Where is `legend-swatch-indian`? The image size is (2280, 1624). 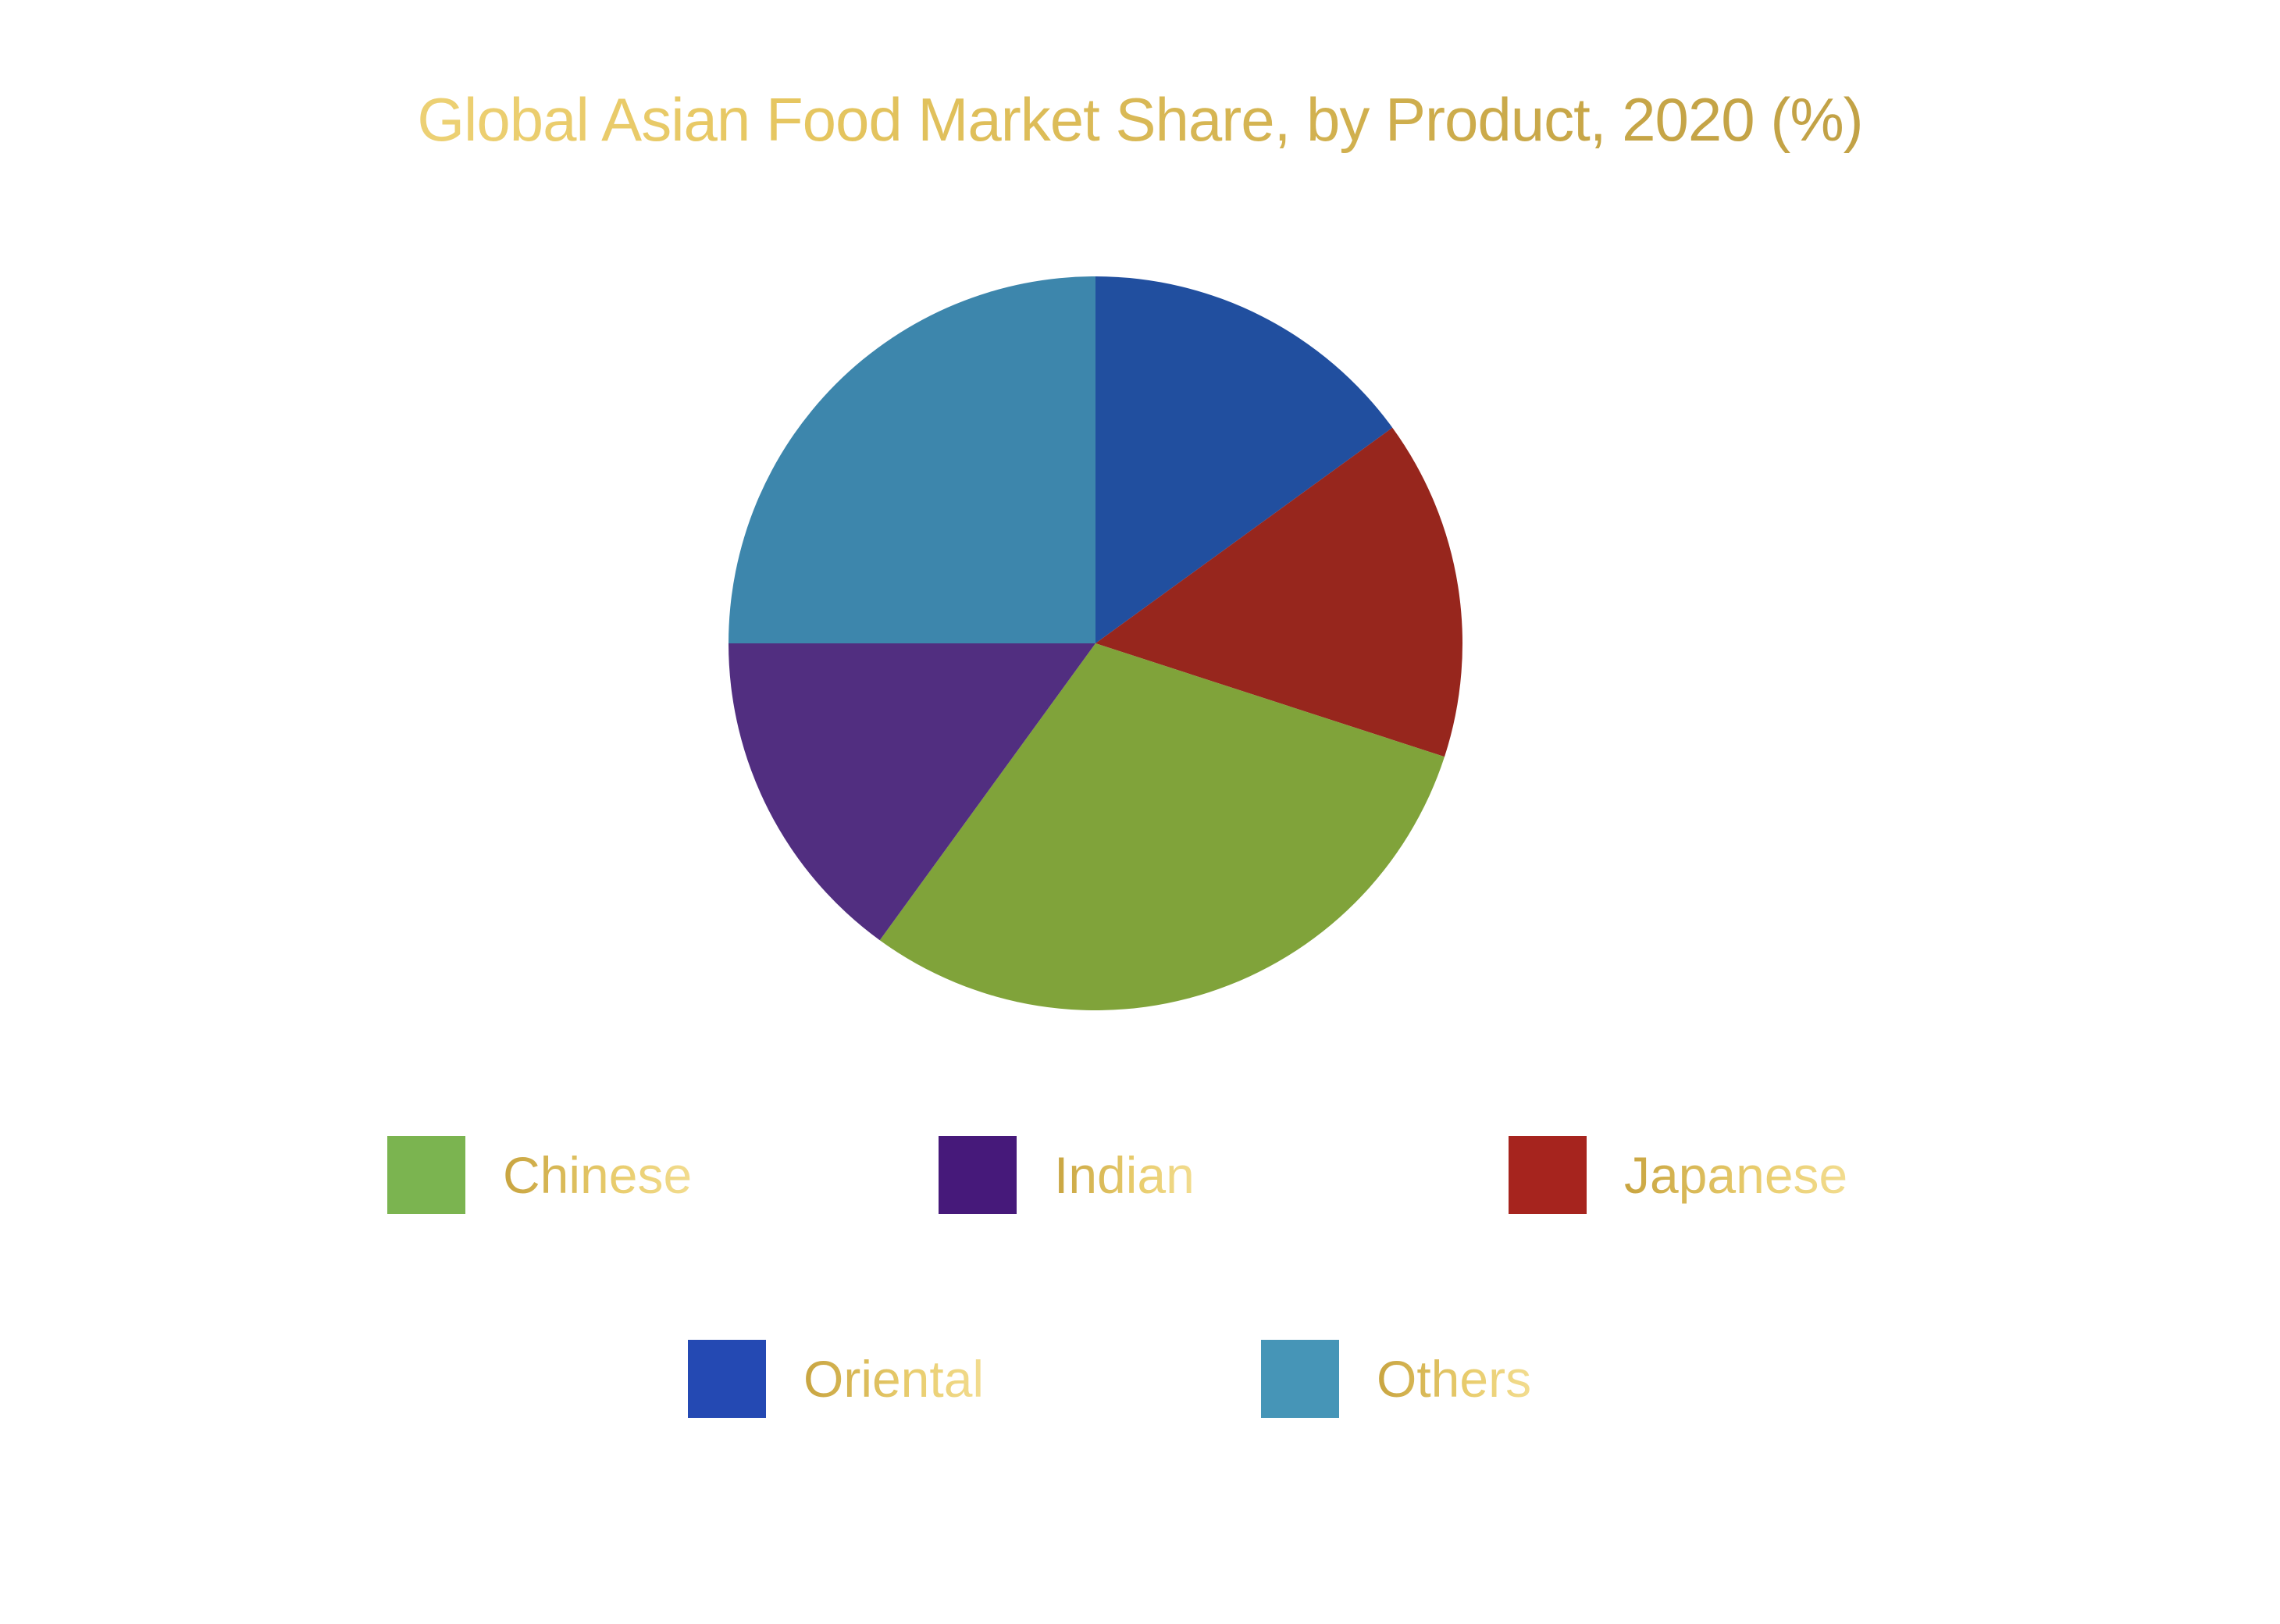 legend-swatch-indian is located at coordinates (978, 1175).